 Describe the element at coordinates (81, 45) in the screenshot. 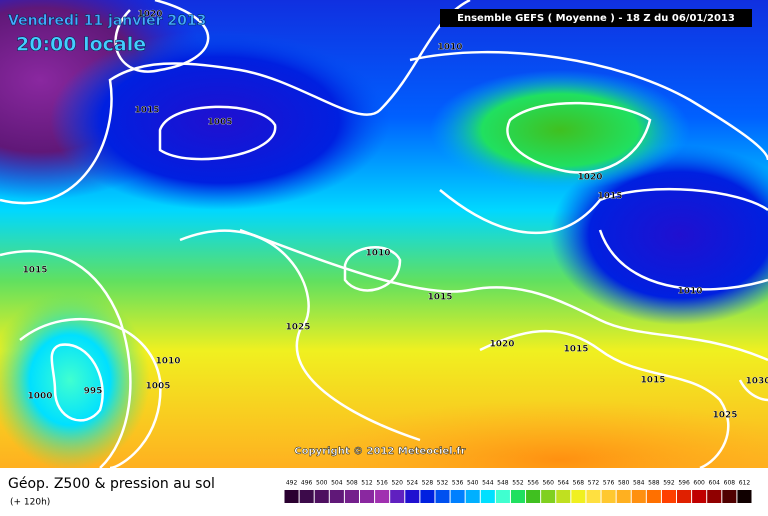

I see `time-label: 20:00 locale` at that location.